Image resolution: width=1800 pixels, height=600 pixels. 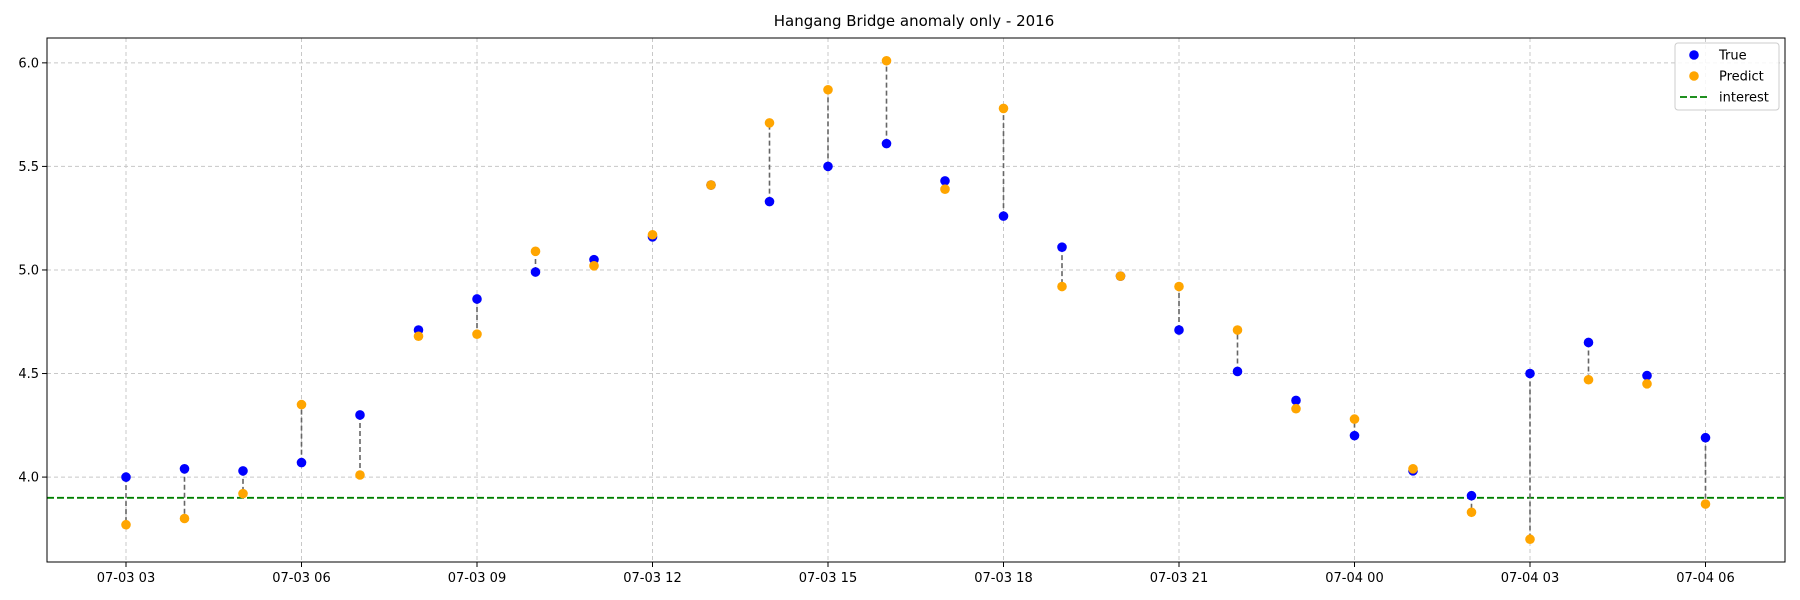 I want to click on x-tick-label: 07-03 15, so click(x=828, y=578).